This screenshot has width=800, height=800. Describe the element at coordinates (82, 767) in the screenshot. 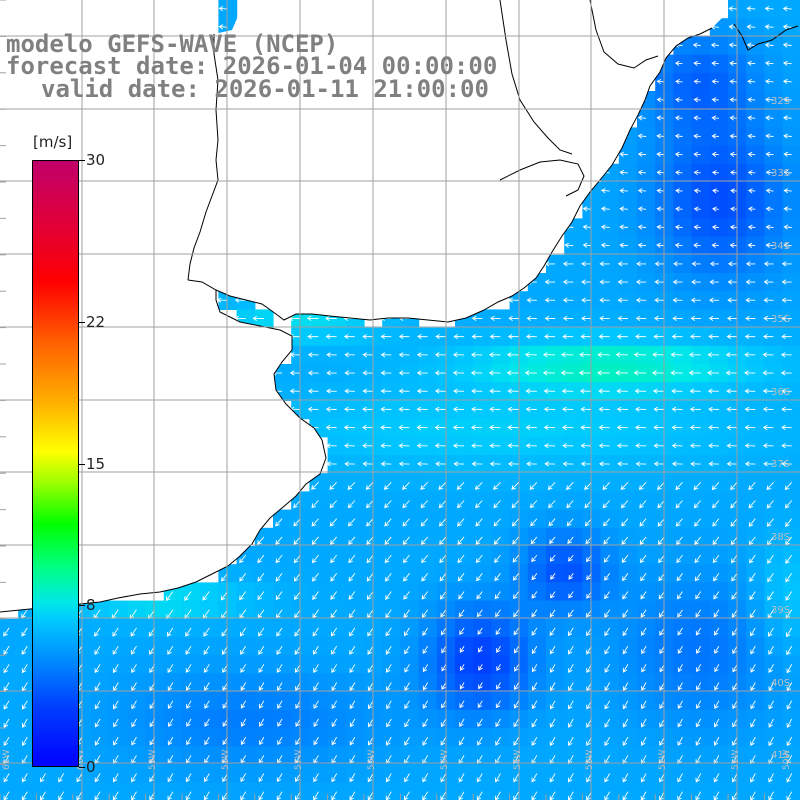

I see `colorbar-tick-mark` at that location.